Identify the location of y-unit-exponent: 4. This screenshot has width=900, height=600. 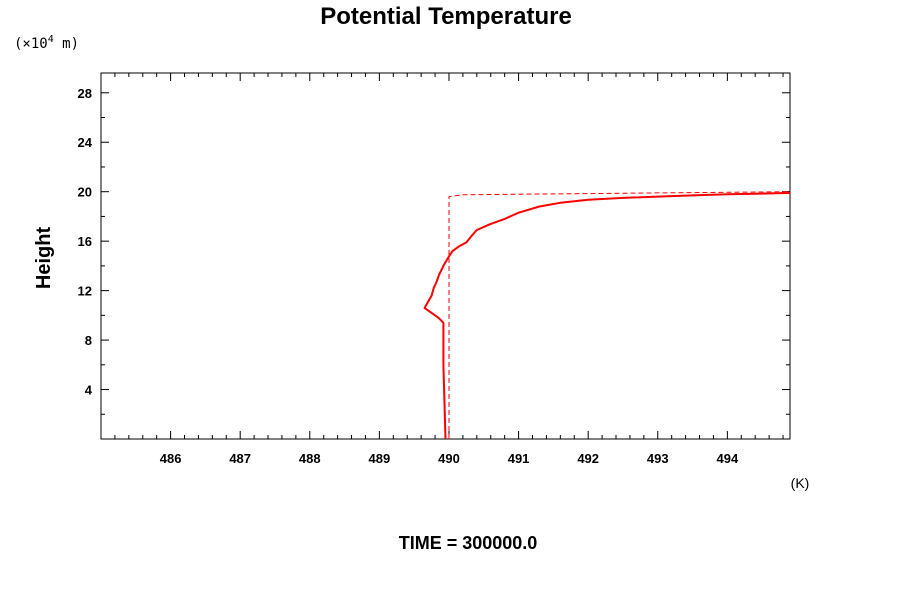
(51, 39).